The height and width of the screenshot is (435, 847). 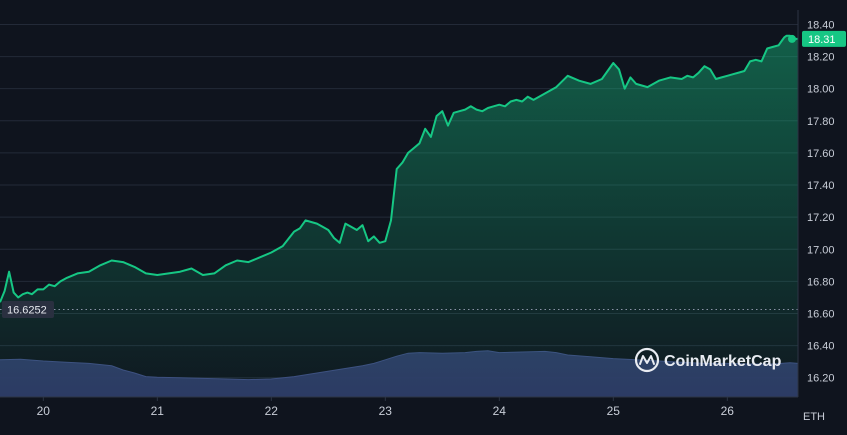 What do you see at coordinates (821, 379) in the screenshot?
I see `y-tick-label: 16.20` at bounding box center [821, 379].